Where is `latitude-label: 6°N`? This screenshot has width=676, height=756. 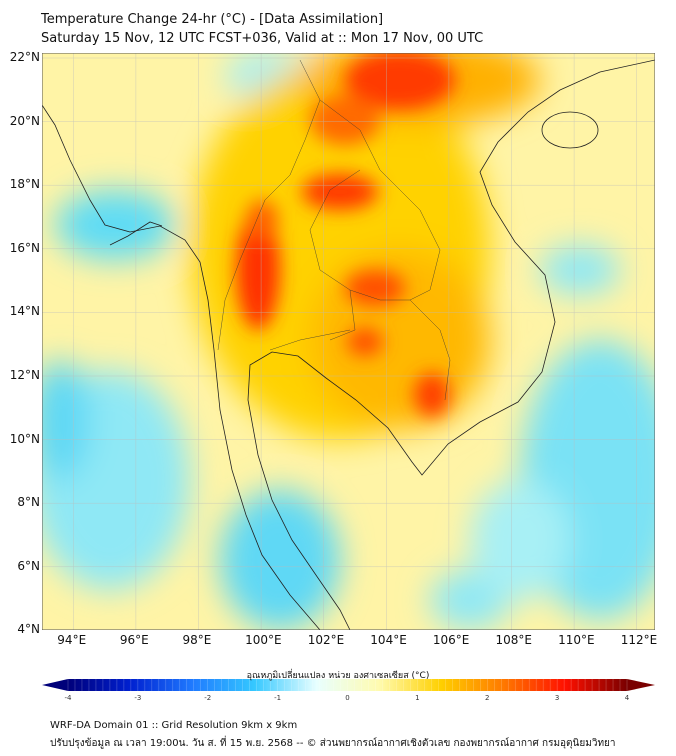 latitude-label: 6°N is located at coordinates (28, 565).